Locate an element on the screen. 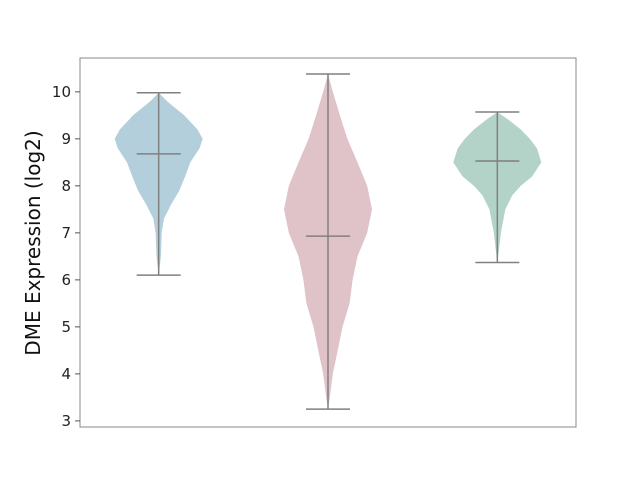  y-tick-label: 8 is located at coordinates (66, 186).